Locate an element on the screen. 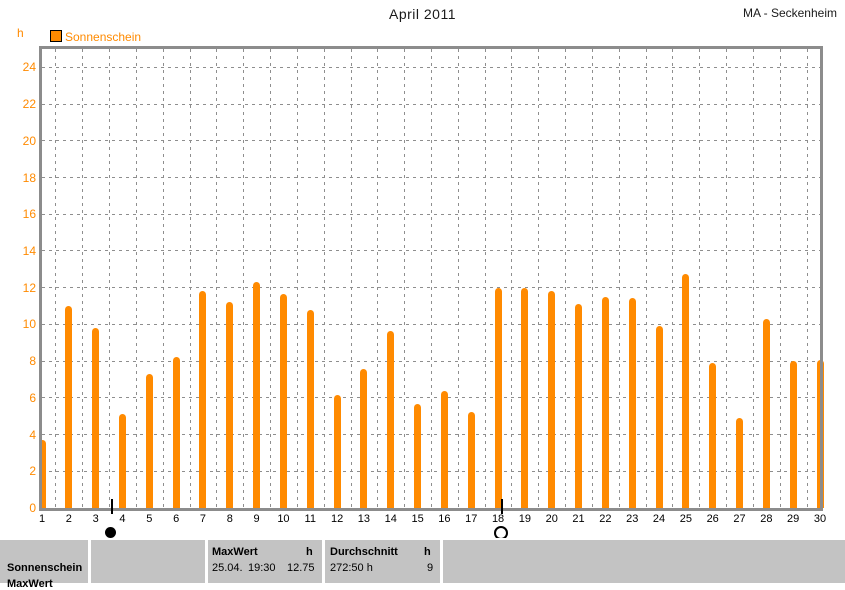 Image resolution: width=845 pixels, height=590 pixels. y-tick-label-14: 14 is located at coordinates (29, 250).